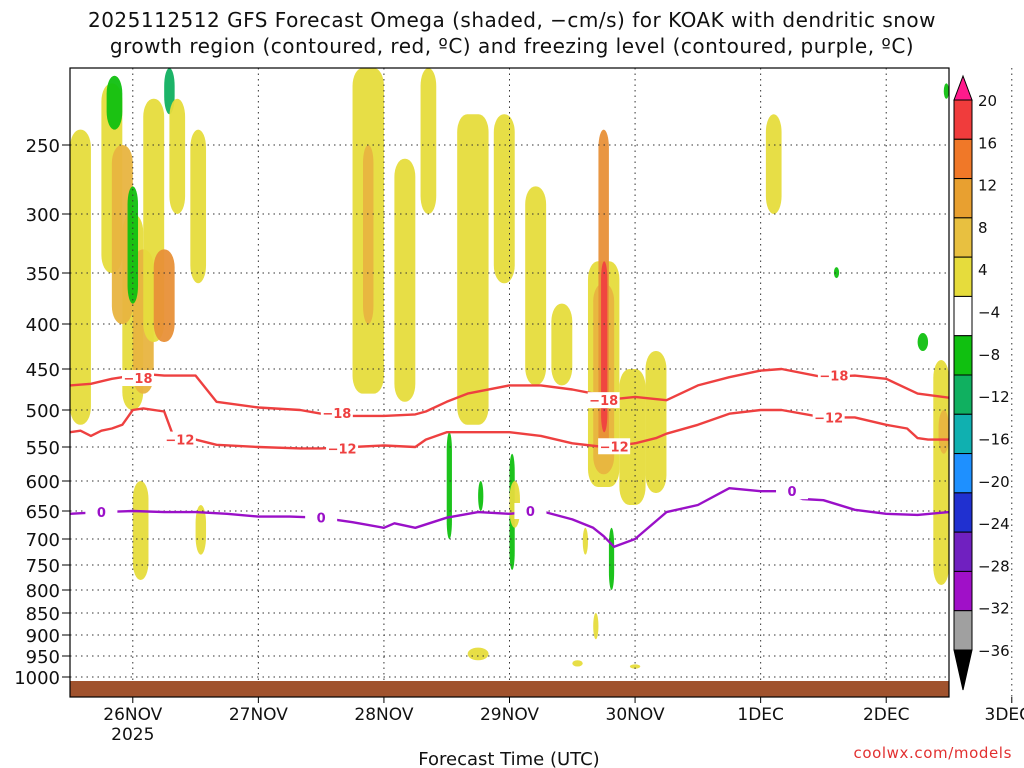 The image size is (1024, 768). I want to click on x-tick-label-29NOV: 29NOV, so click(509, 715).